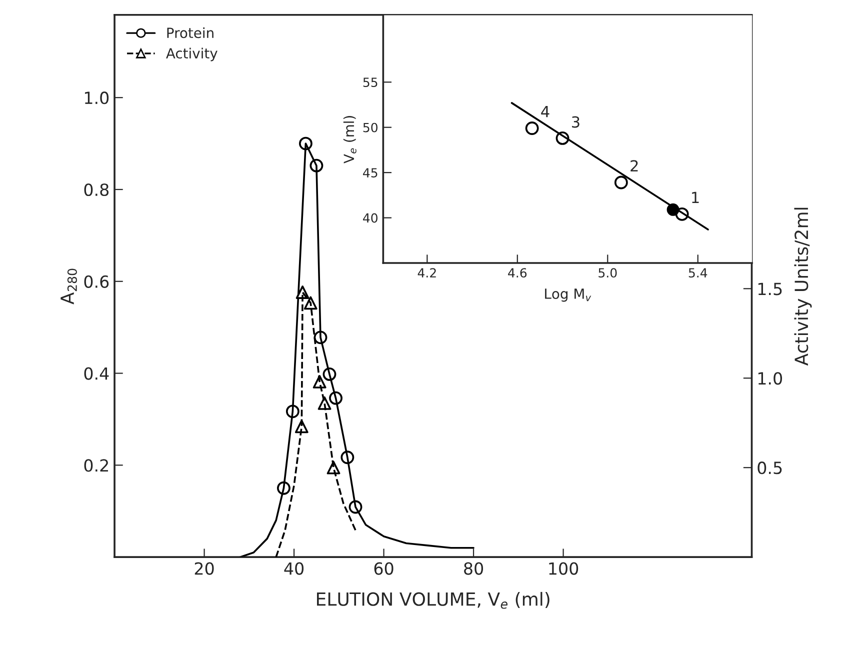 This screenshot has width=844, height=647. I want to click on y2-tick-label: 1.5, so click(770, 289).